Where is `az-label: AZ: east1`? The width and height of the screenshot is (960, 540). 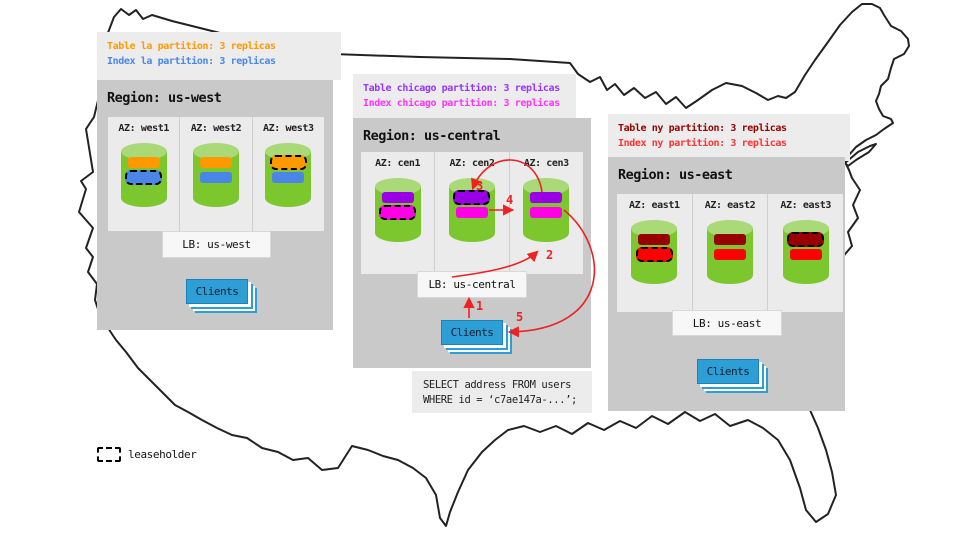
az-label: AZ: east1 is located at coordinates (654, 205).